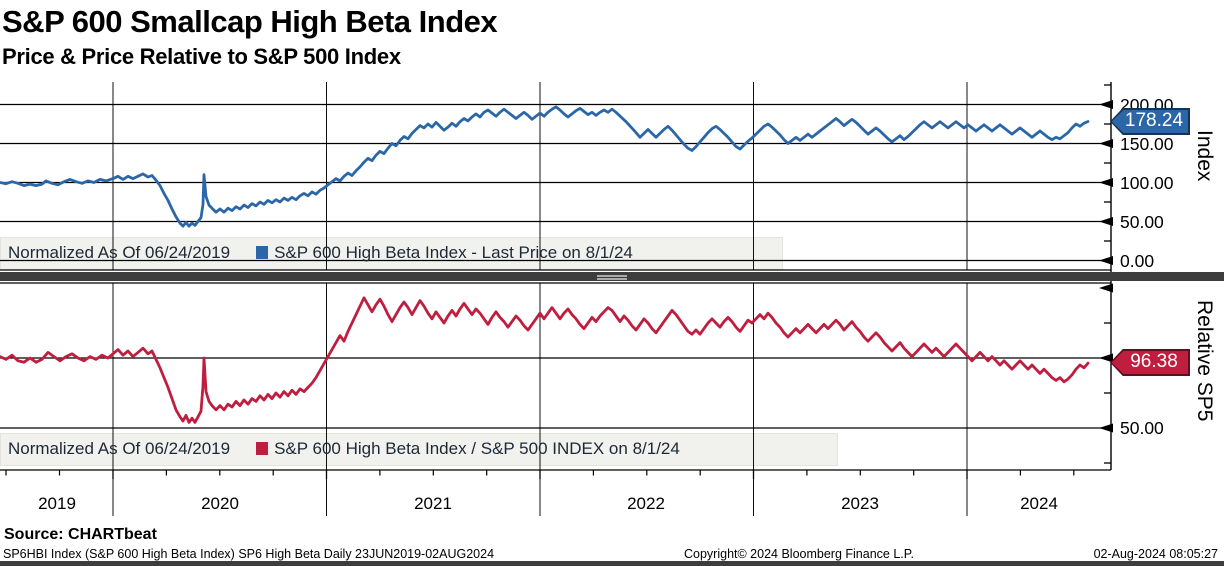  What do you see at coordinates (80, 534) in the screenshot?
I see `source-label: Source: CHARTbeat` at bounding box center [80, 534].